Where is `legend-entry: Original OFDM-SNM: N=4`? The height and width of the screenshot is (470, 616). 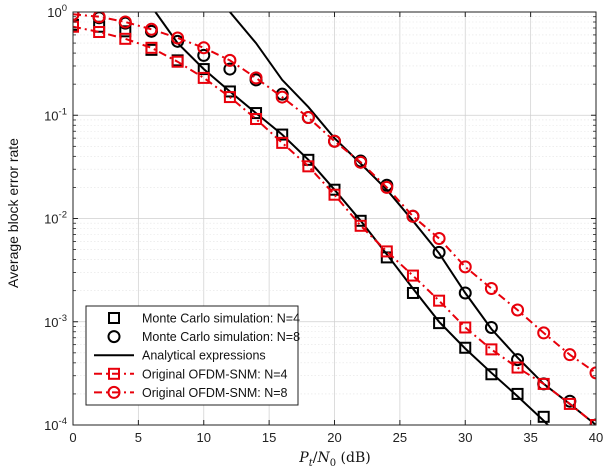
legend-entry: Original OFDM-SNM: N=4 is located at coordinates (191, 374).